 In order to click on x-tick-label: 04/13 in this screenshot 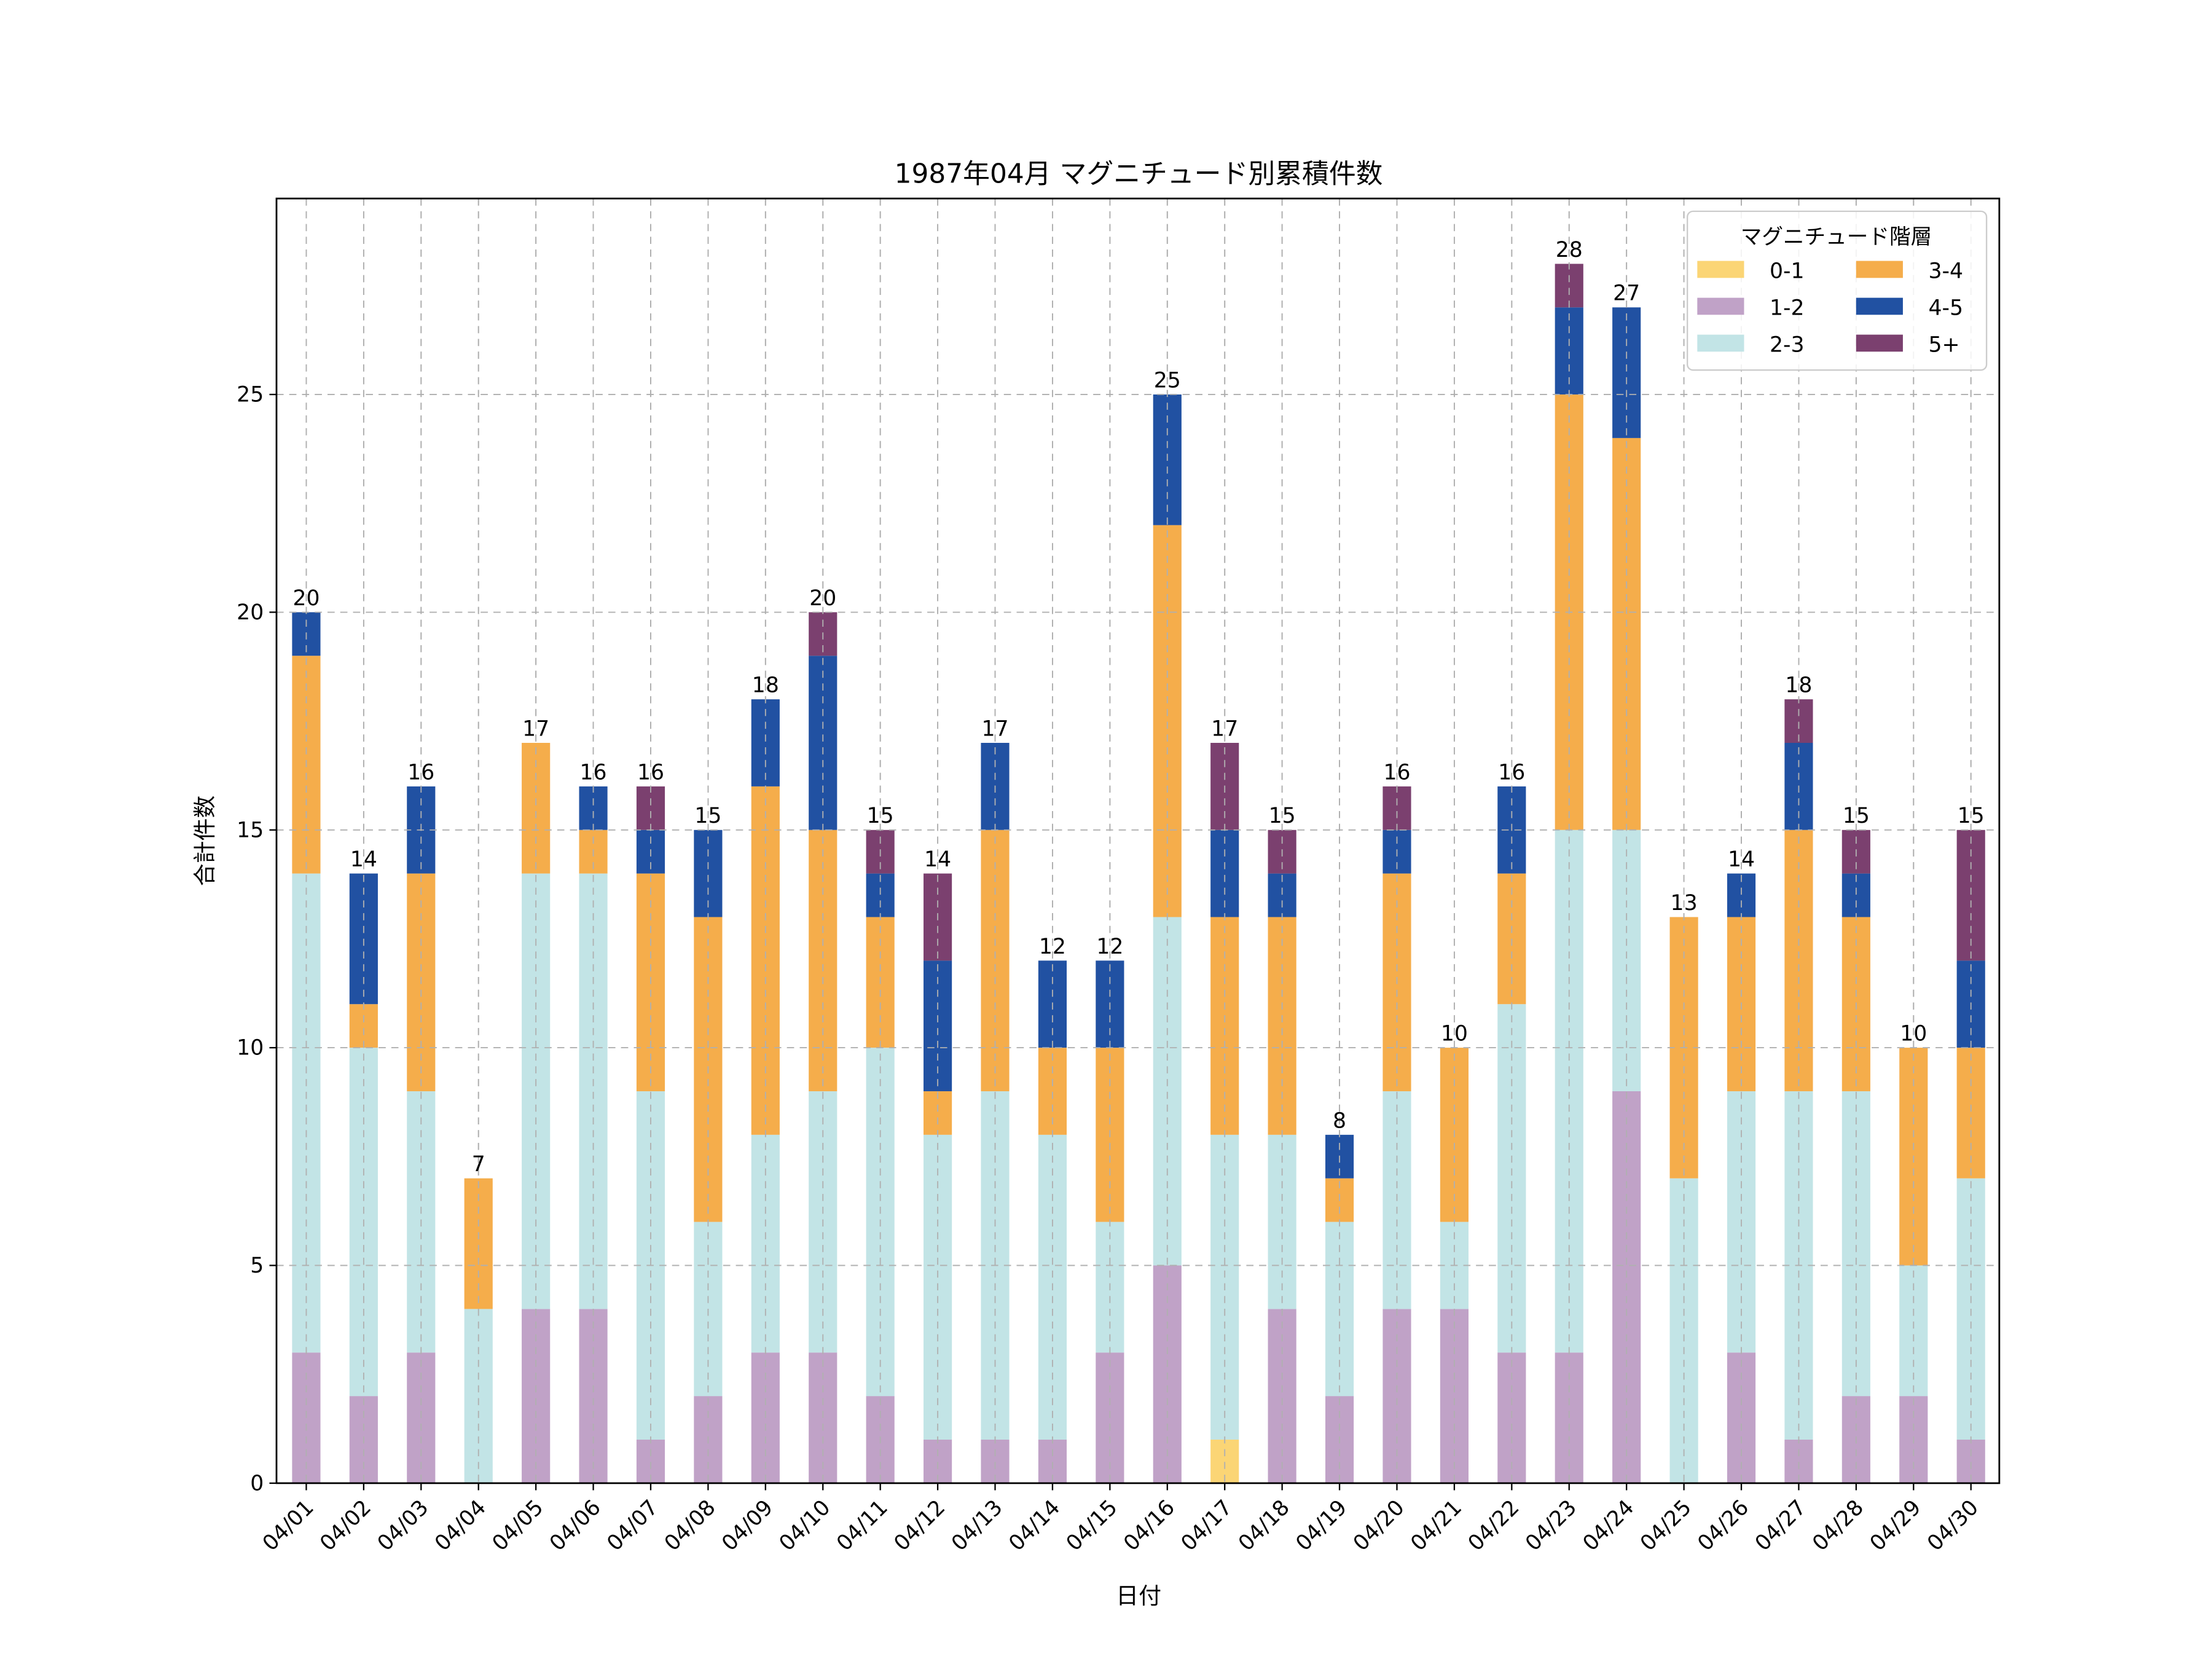, I will do `click(977, 1525)`.